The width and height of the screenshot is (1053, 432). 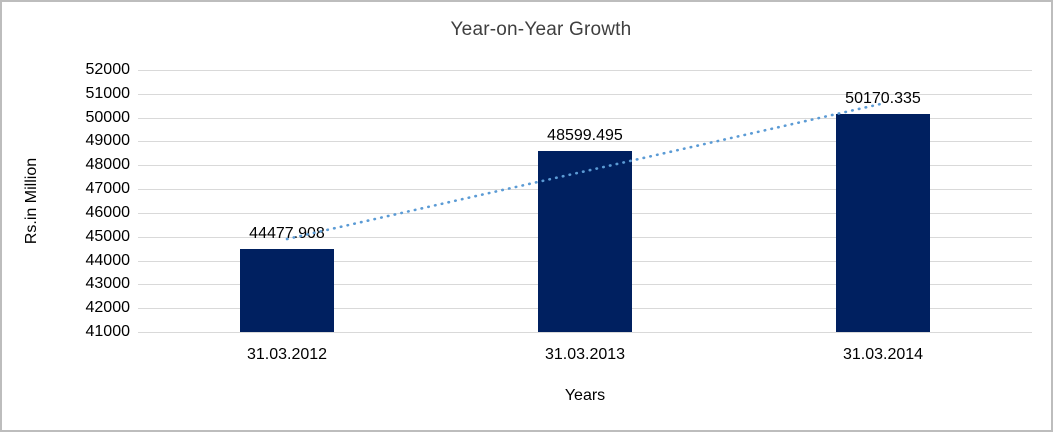 I want to click on y-axis-tick-label: 49000, so click(x=108, y=141).